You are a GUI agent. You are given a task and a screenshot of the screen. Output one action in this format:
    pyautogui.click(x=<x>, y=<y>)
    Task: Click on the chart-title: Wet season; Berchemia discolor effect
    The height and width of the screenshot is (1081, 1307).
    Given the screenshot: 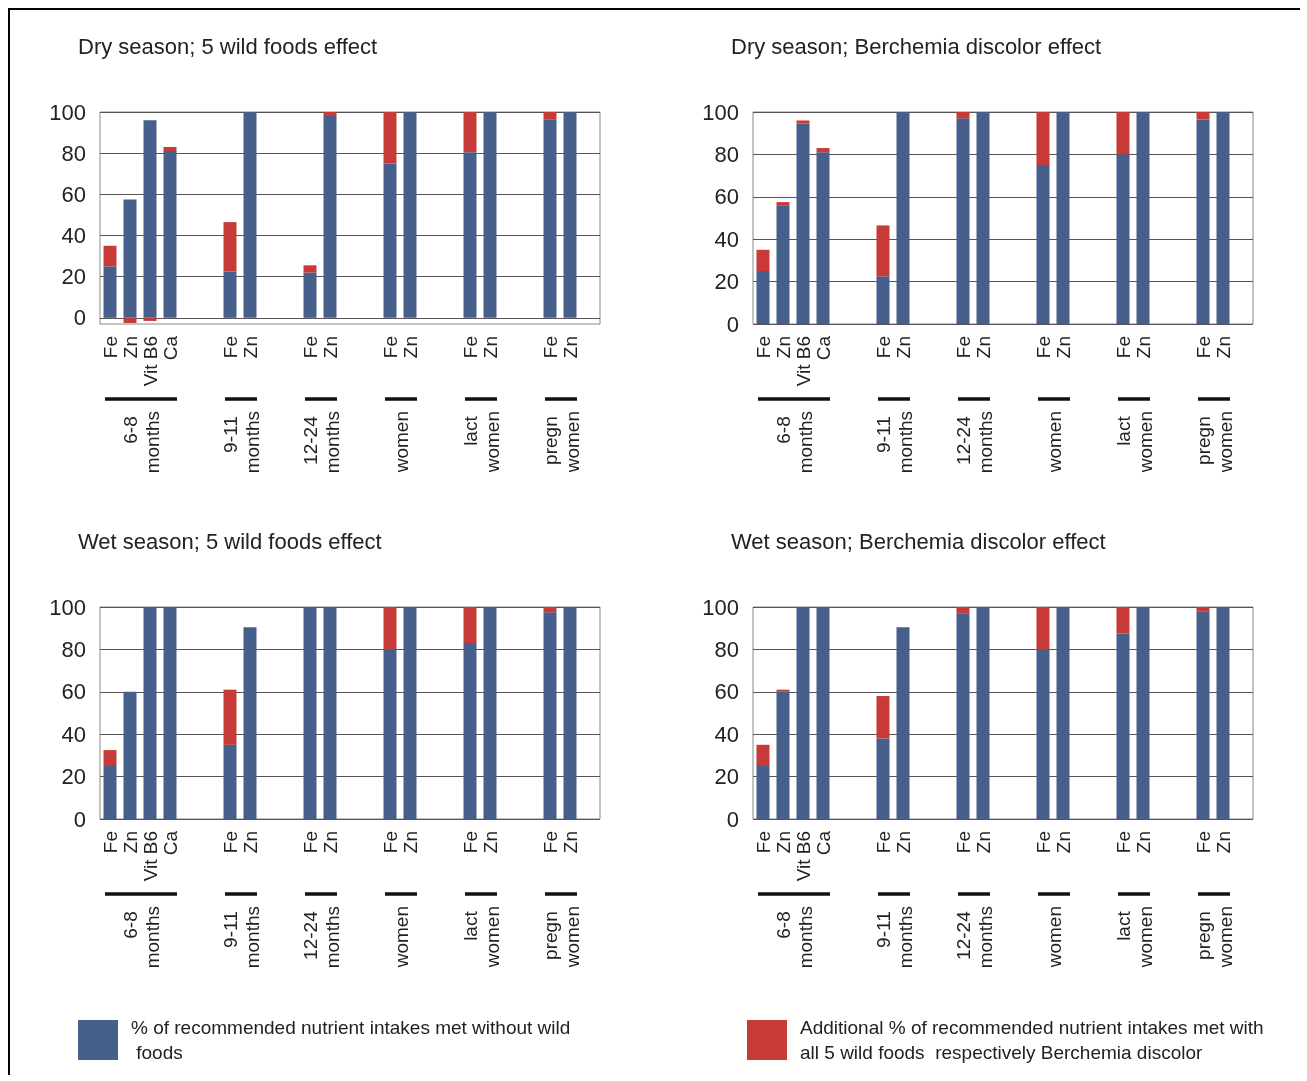 What is the action you would take?
    pyautogui.click(x=918, y=541)
    